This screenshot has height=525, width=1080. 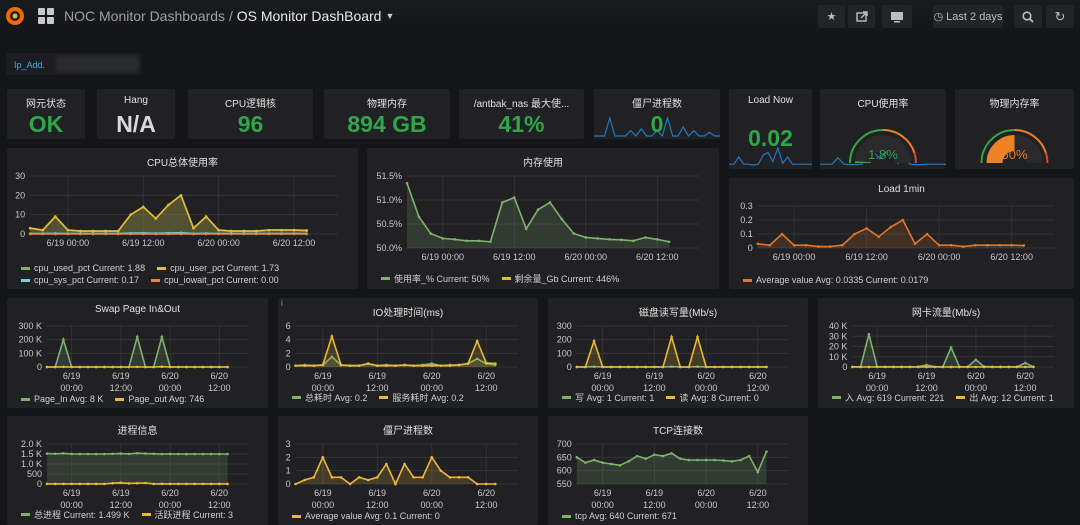 What do you see at coordinates (770, 138) in the screenshot?
I see `stat-value: 0.02` at bounding box center [770, 138].